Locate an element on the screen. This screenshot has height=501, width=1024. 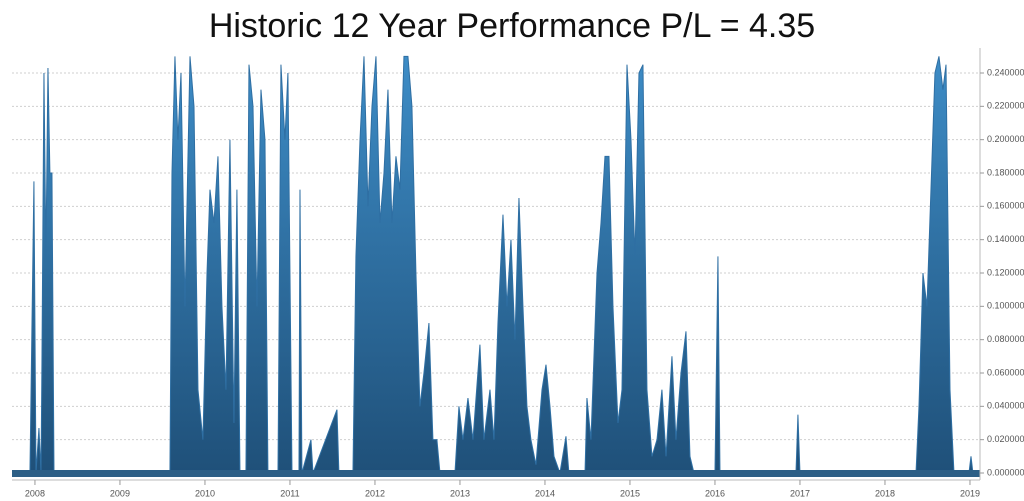
x-tick-label: 2008 is located at coordinates (35, 493).